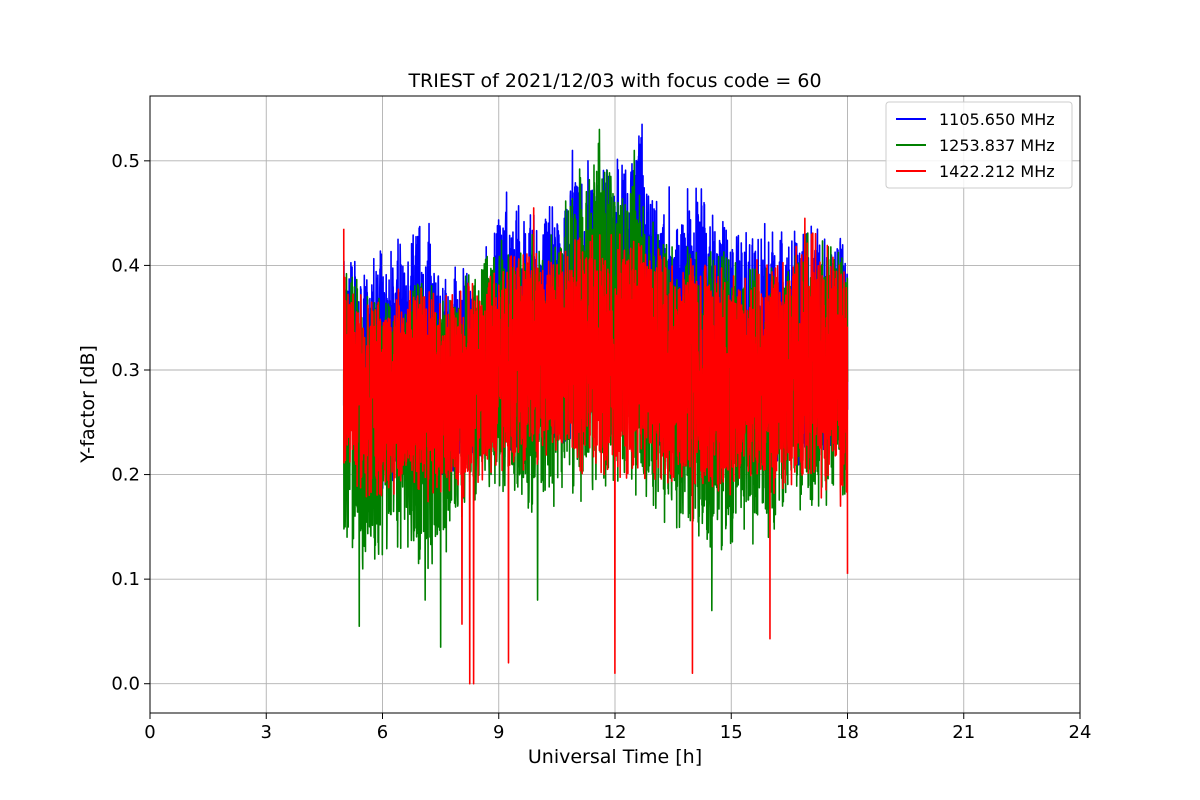  What do you see at coordinates (125, 475) in the screenshot?
I see `y-tick-label: 0.2` at bounding box center [125, 475].